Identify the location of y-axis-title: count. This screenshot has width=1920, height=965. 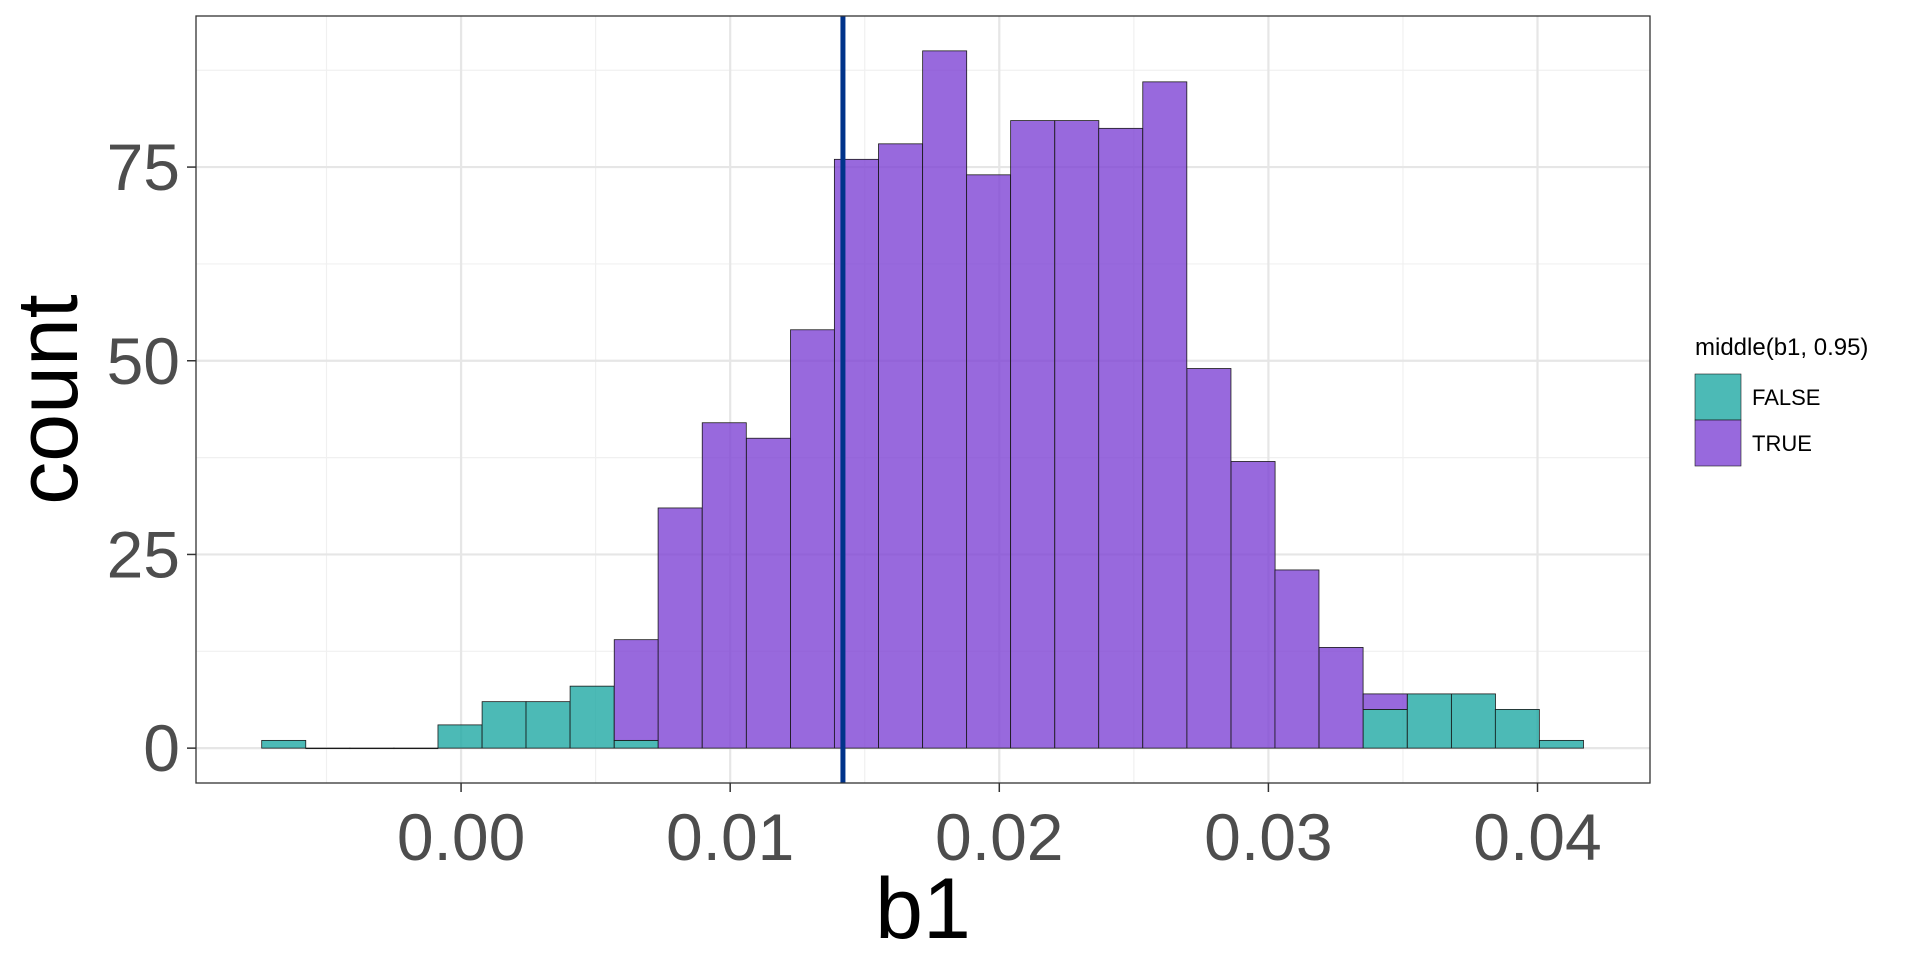
(48, 399).